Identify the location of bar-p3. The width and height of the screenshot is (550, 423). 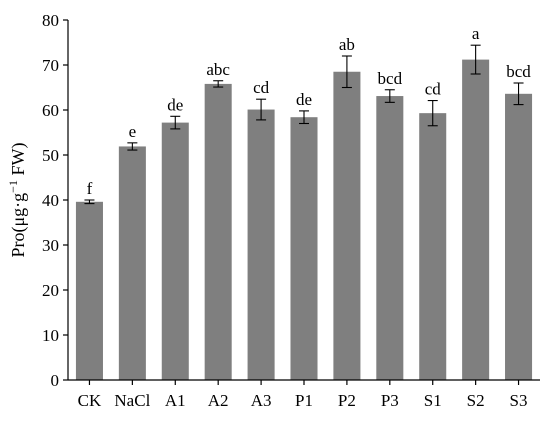
(390, 238).